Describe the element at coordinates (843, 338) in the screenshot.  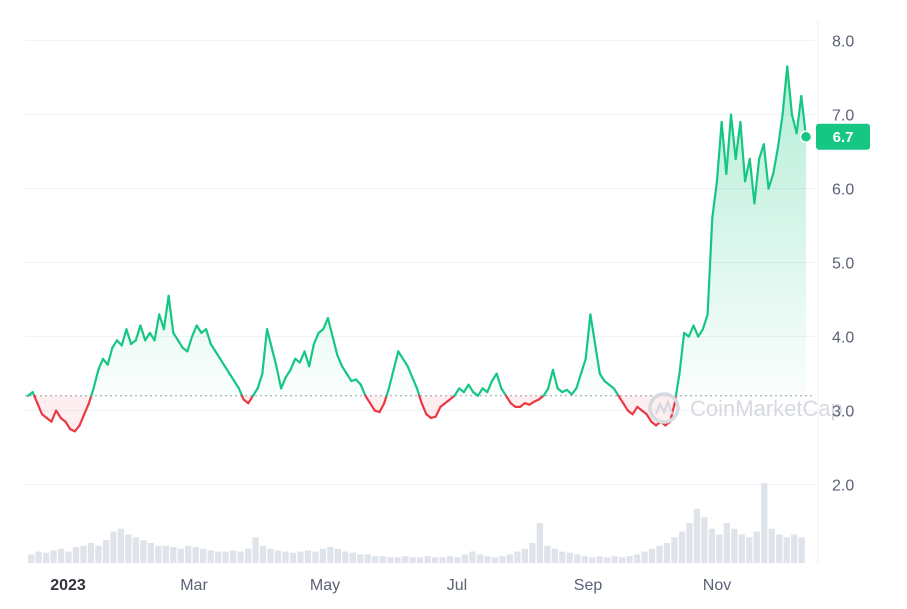
I see `y-tick-label: 4.0` at that location.